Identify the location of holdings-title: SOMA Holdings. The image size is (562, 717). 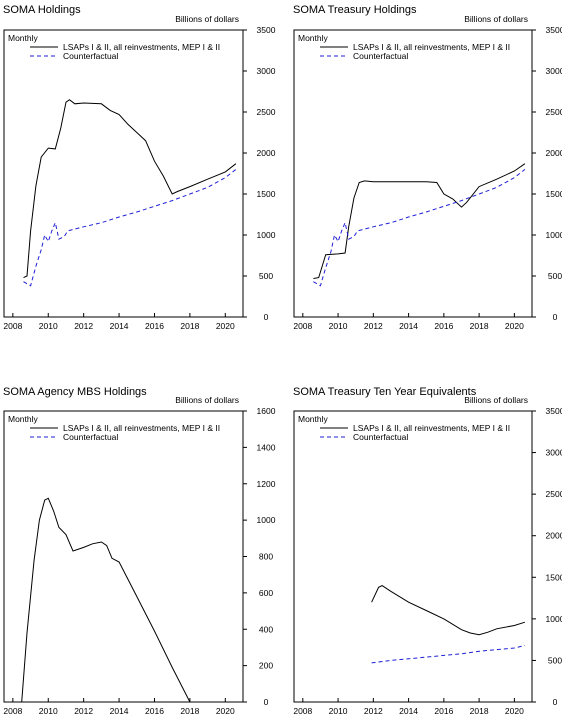
(42, 10).